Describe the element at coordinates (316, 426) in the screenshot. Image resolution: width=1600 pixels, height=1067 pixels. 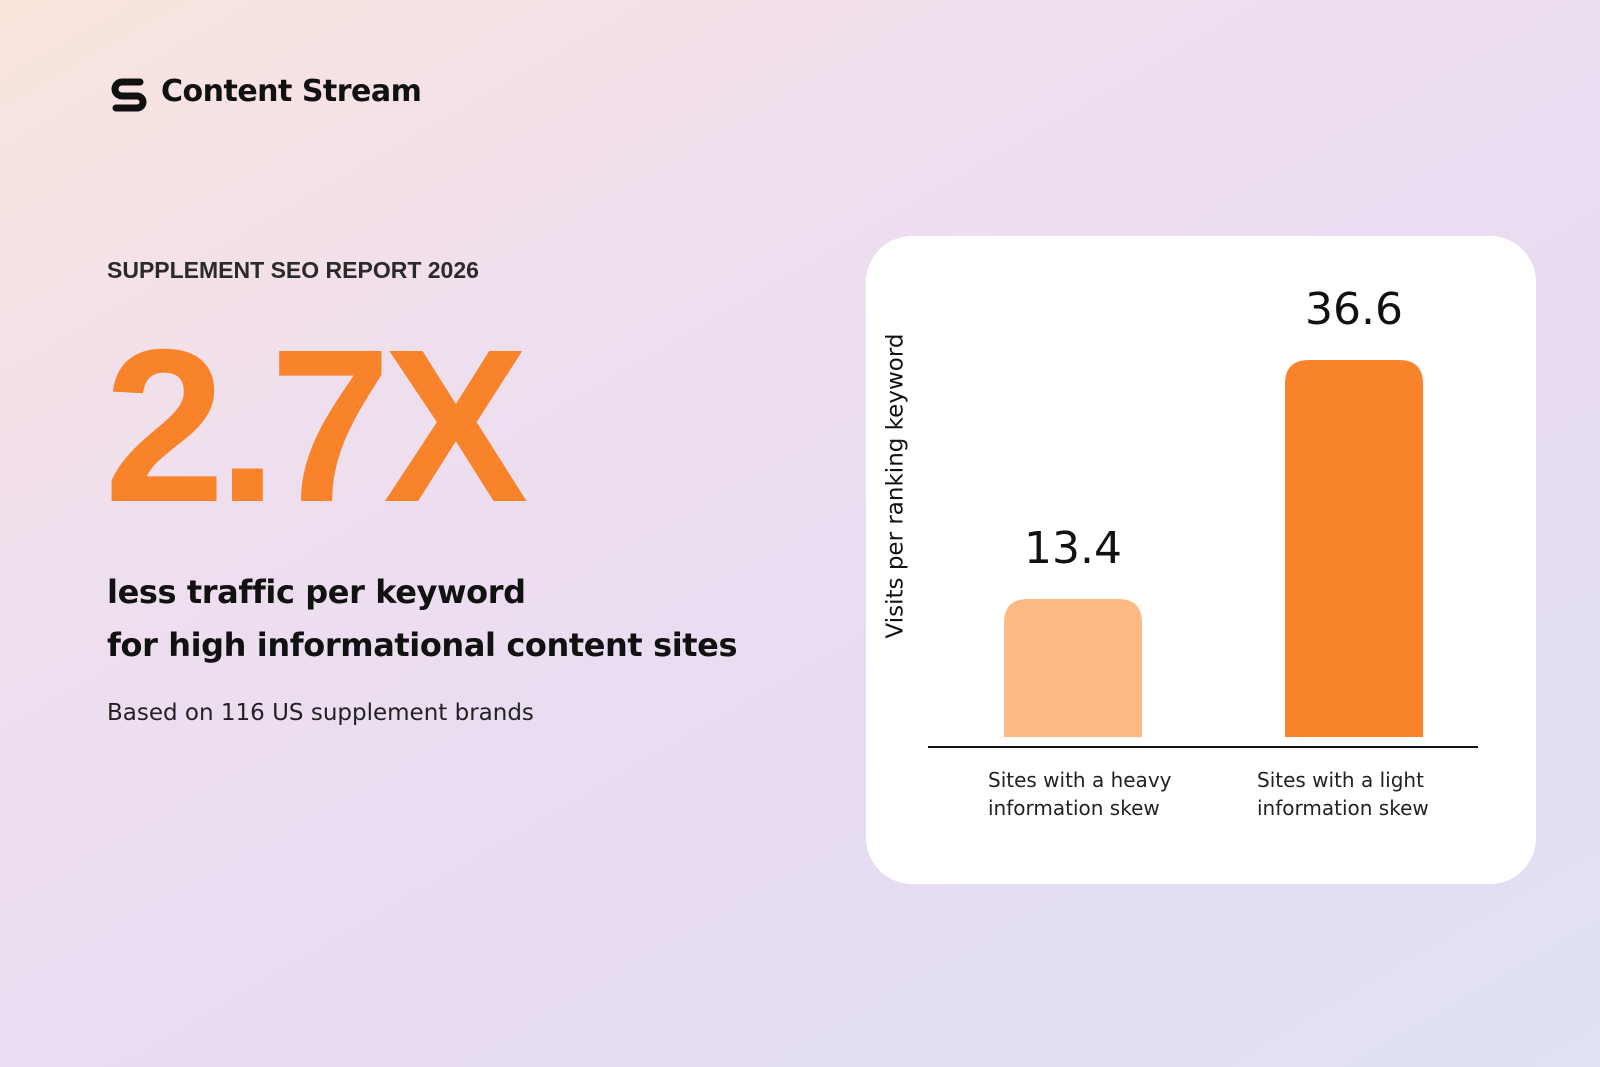
I see `headline-stat: 2.7X` at that location.